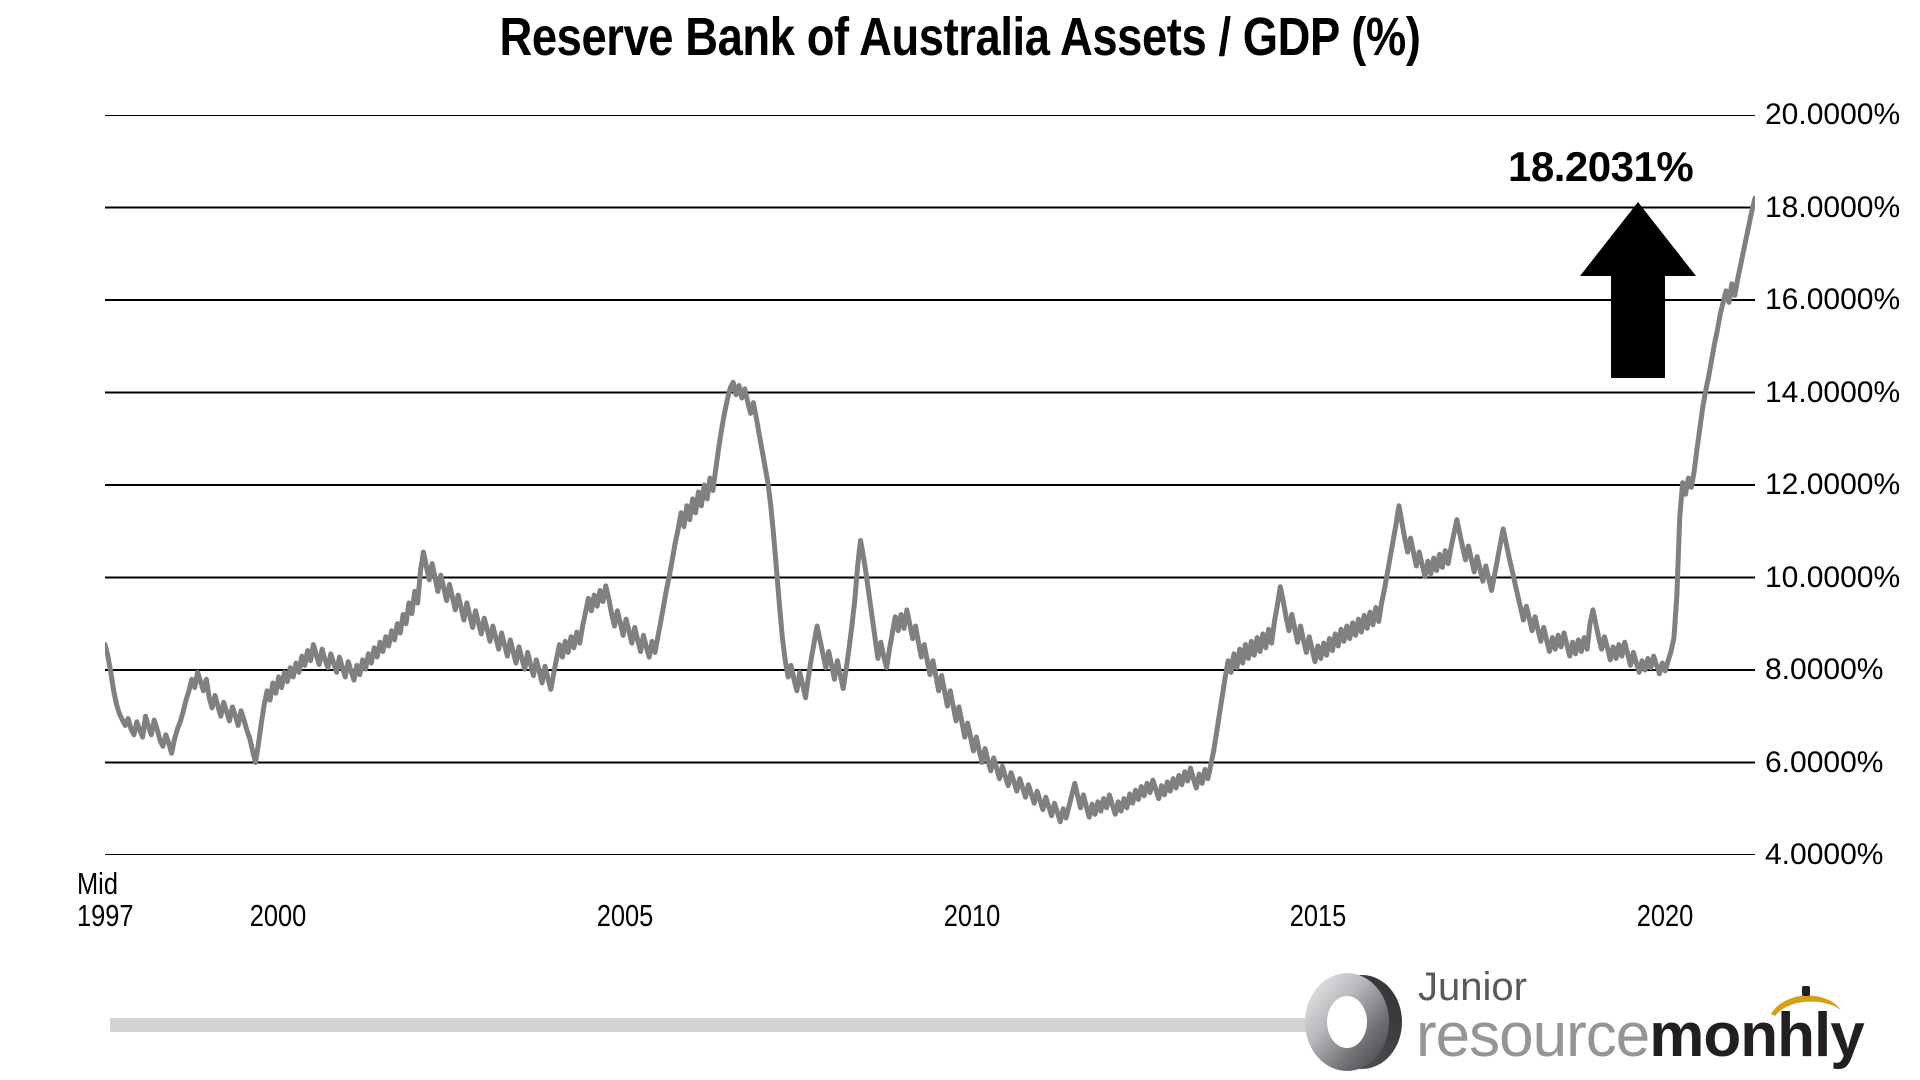 The height and width of the screenshot is (1080, 1920). I want to click on brand-wordmark: Junior resourcemon hly, so click(1667, 1022).